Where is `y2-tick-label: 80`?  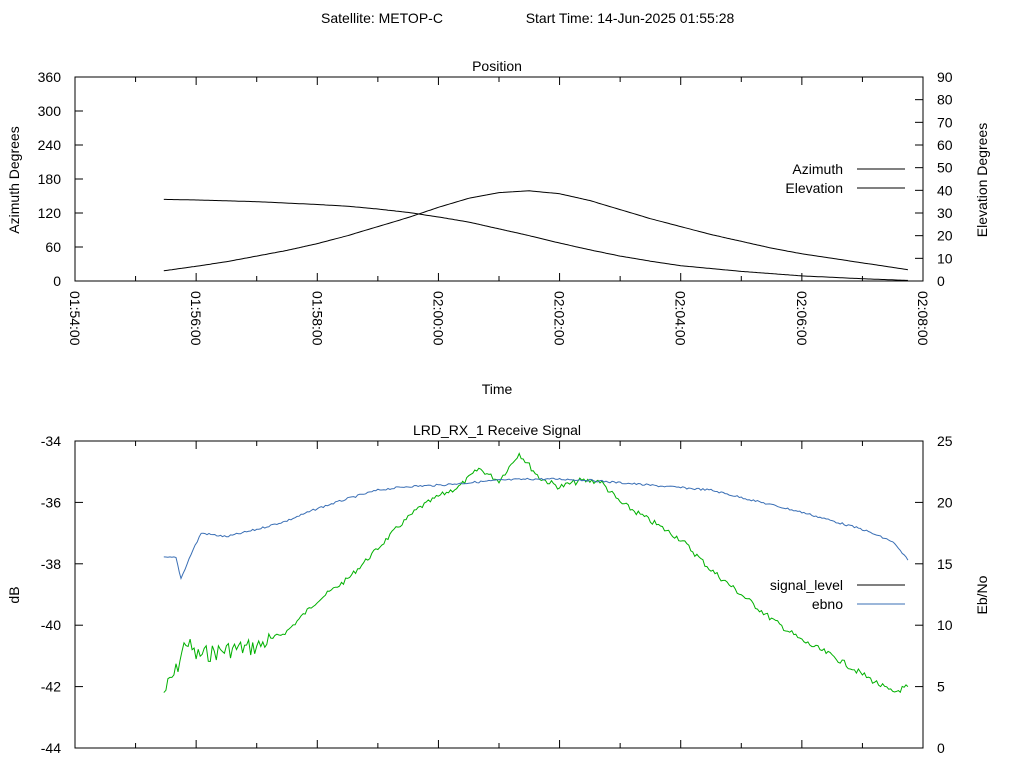 y2-tick-label: 80 is located at coordinates (945, 100).